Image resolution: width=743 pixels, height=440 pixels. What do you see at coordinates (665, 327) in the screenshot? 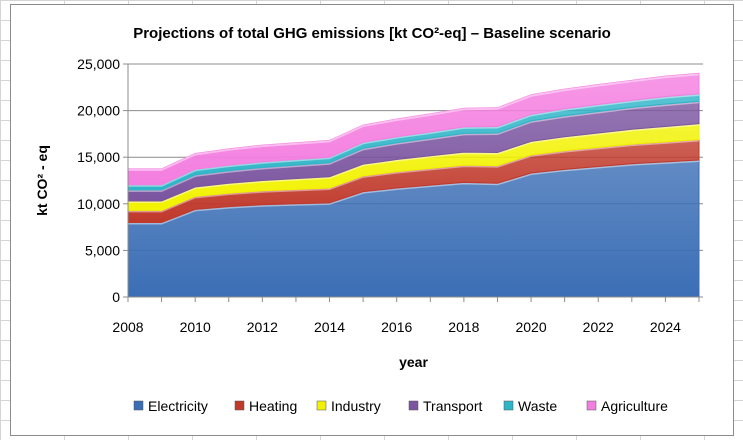
I see `x-tick-label: 2024` at bounding box center [665, 327].